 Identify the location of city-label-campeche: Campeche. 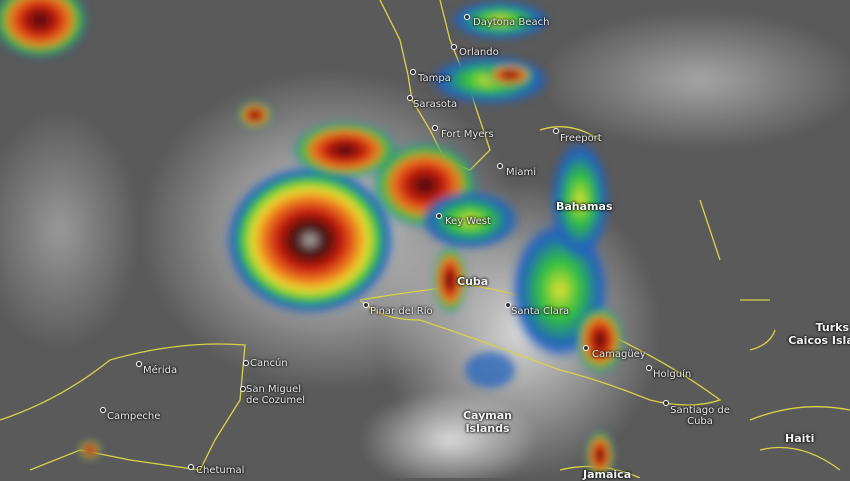
(134, 416).